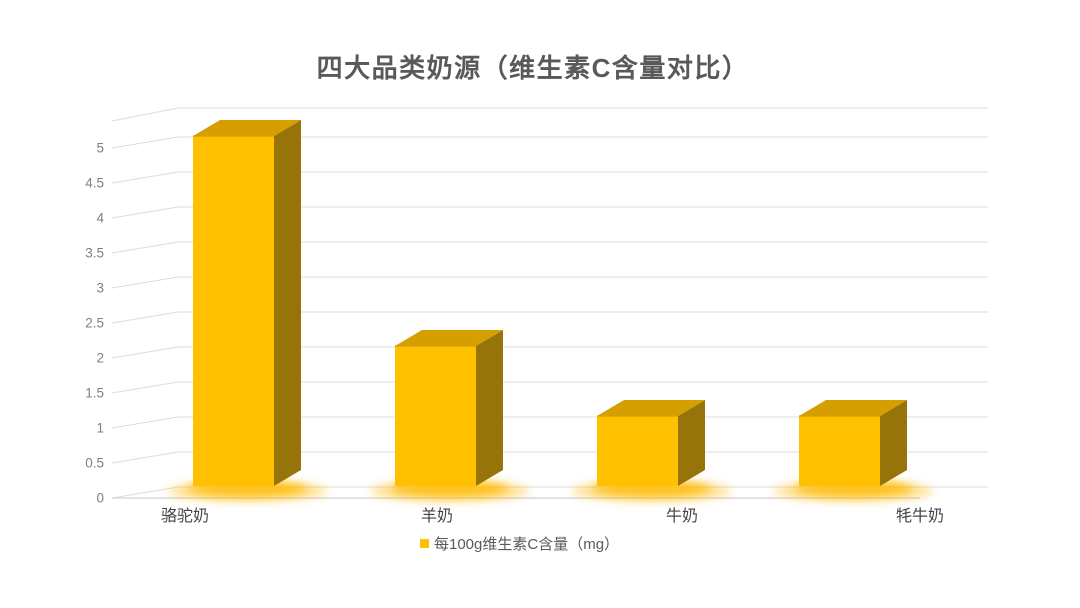  I want to click on category-label: 牦牛奶, so click(920, 516).